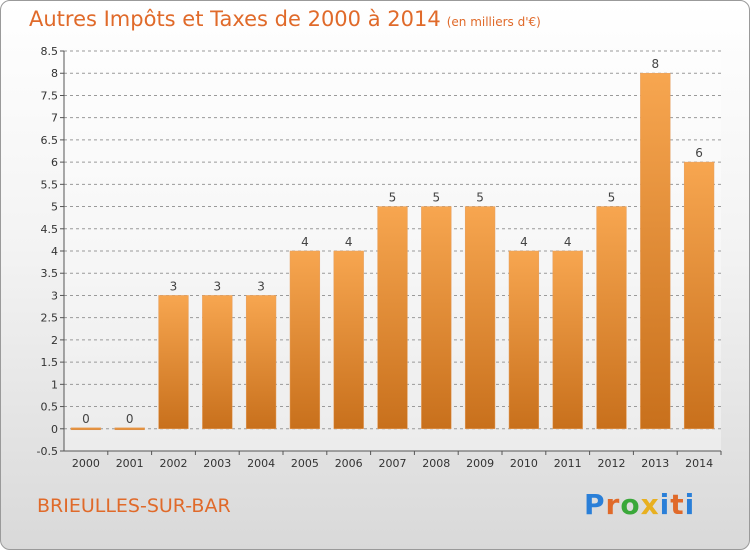 This screenshot has width=750, height=550. I want to click on y-tick-label: 7, so click(54, 118).